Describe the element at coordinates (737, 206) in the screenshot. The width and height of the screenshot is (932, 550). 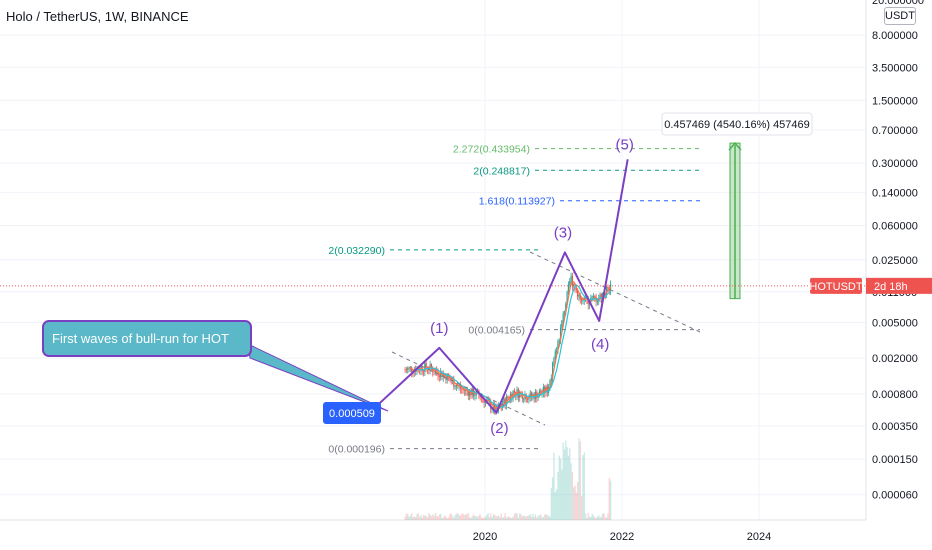
I see `measure-tool: 0.457469 (4540.16%) 457469` at that location.